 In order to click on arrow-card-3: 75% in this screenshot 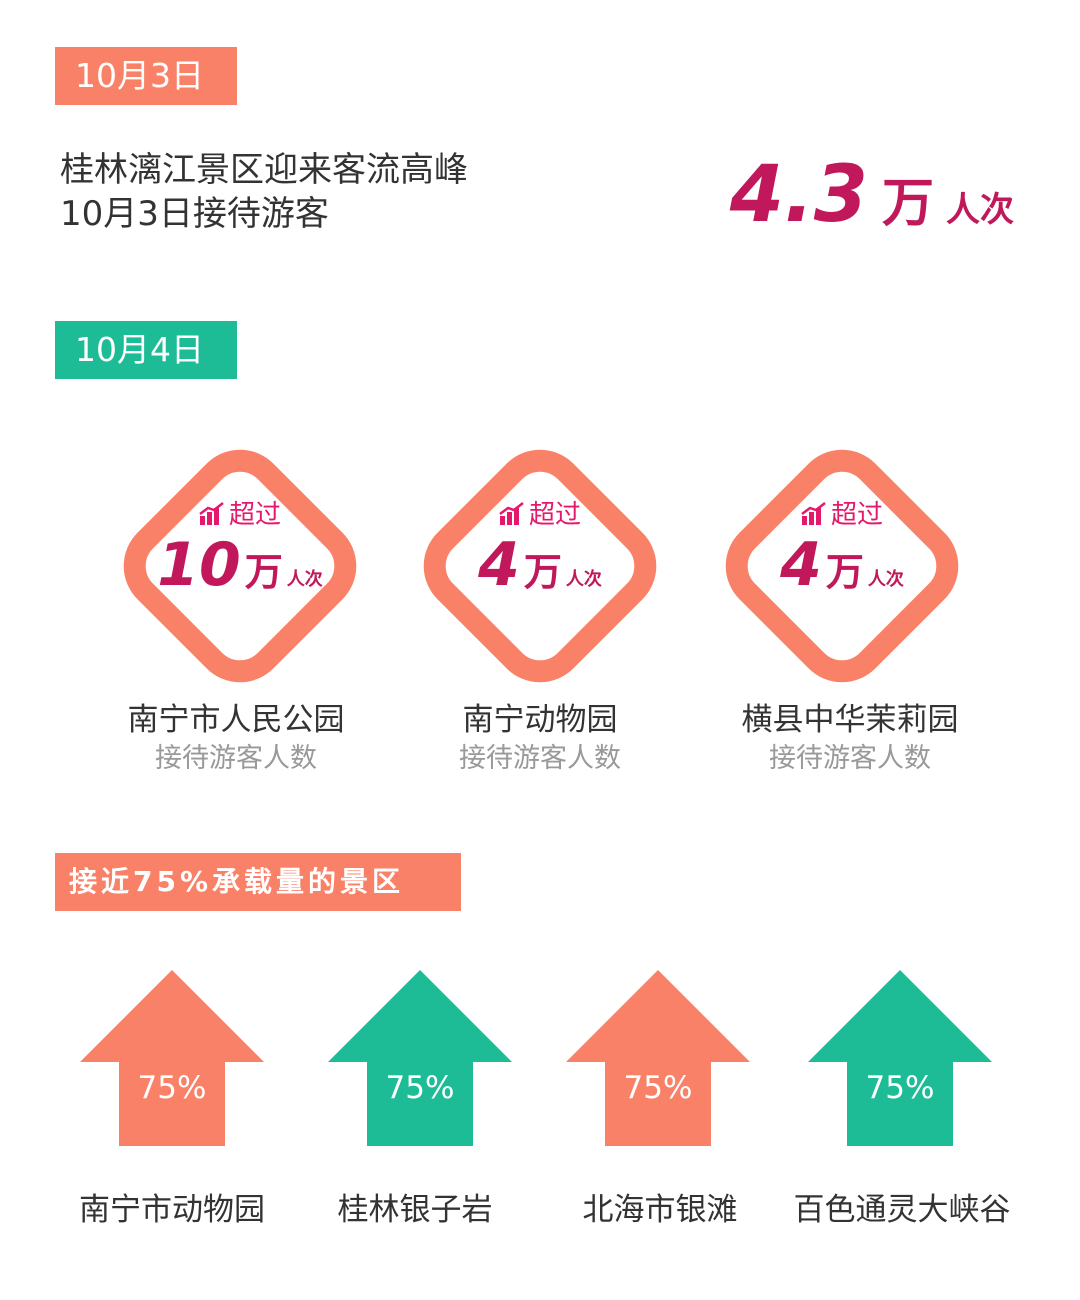, I will do `click(658, 1058)`.